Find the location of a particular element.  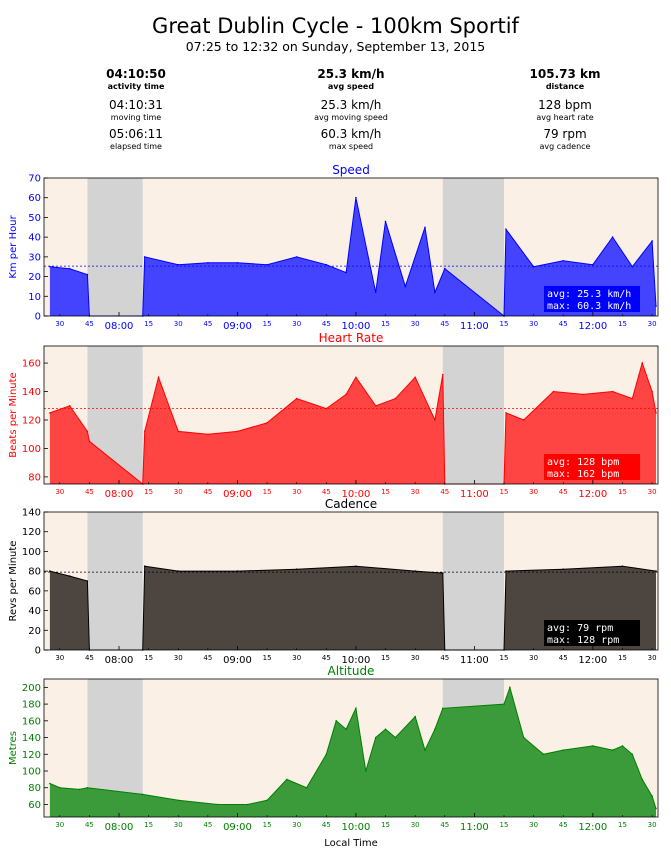

distance-label: distance is located at coordinates (565, 86).